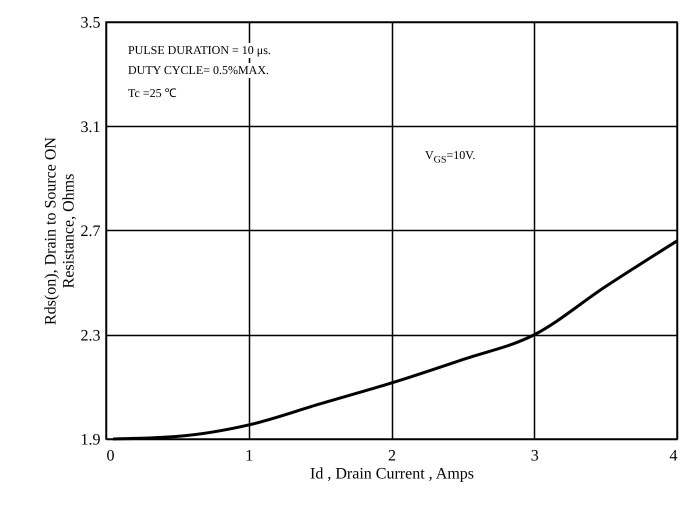  What do you see at coordinates (392, 474) in the screenshot?
I see `x-axis-title: Id , Drain Current , Amps` at bounding box center [392, 474].